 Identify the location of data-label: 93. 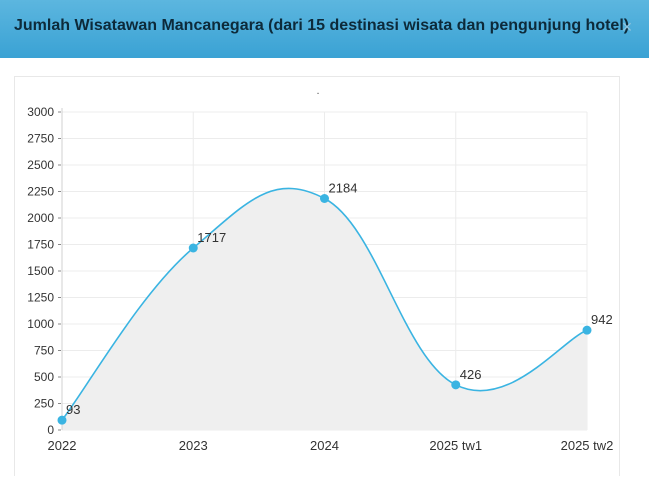
(73, 409).